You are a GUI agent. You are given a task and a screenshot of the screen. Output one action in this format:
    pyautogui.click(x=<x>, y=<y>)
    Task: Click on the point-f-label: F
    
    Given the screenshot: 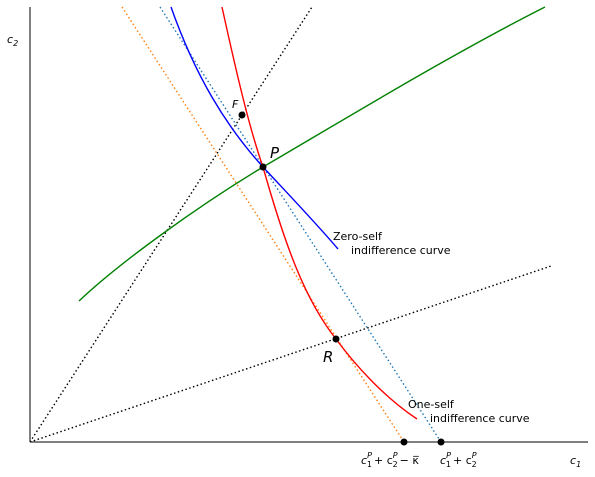 What is the action you would take?
    pyautogui.click(x=235, y=104)
    